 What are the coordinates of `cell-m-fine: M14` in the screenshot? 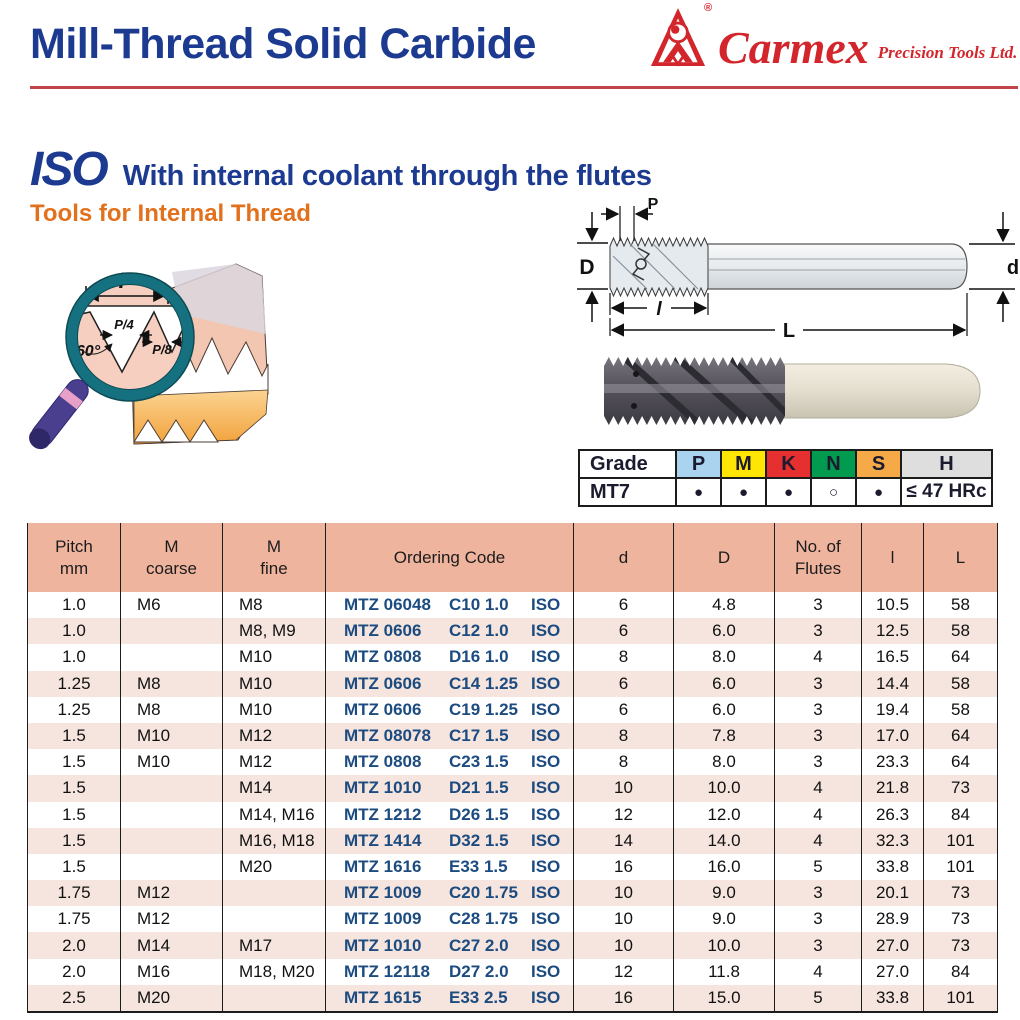 It's located at (274, 788).